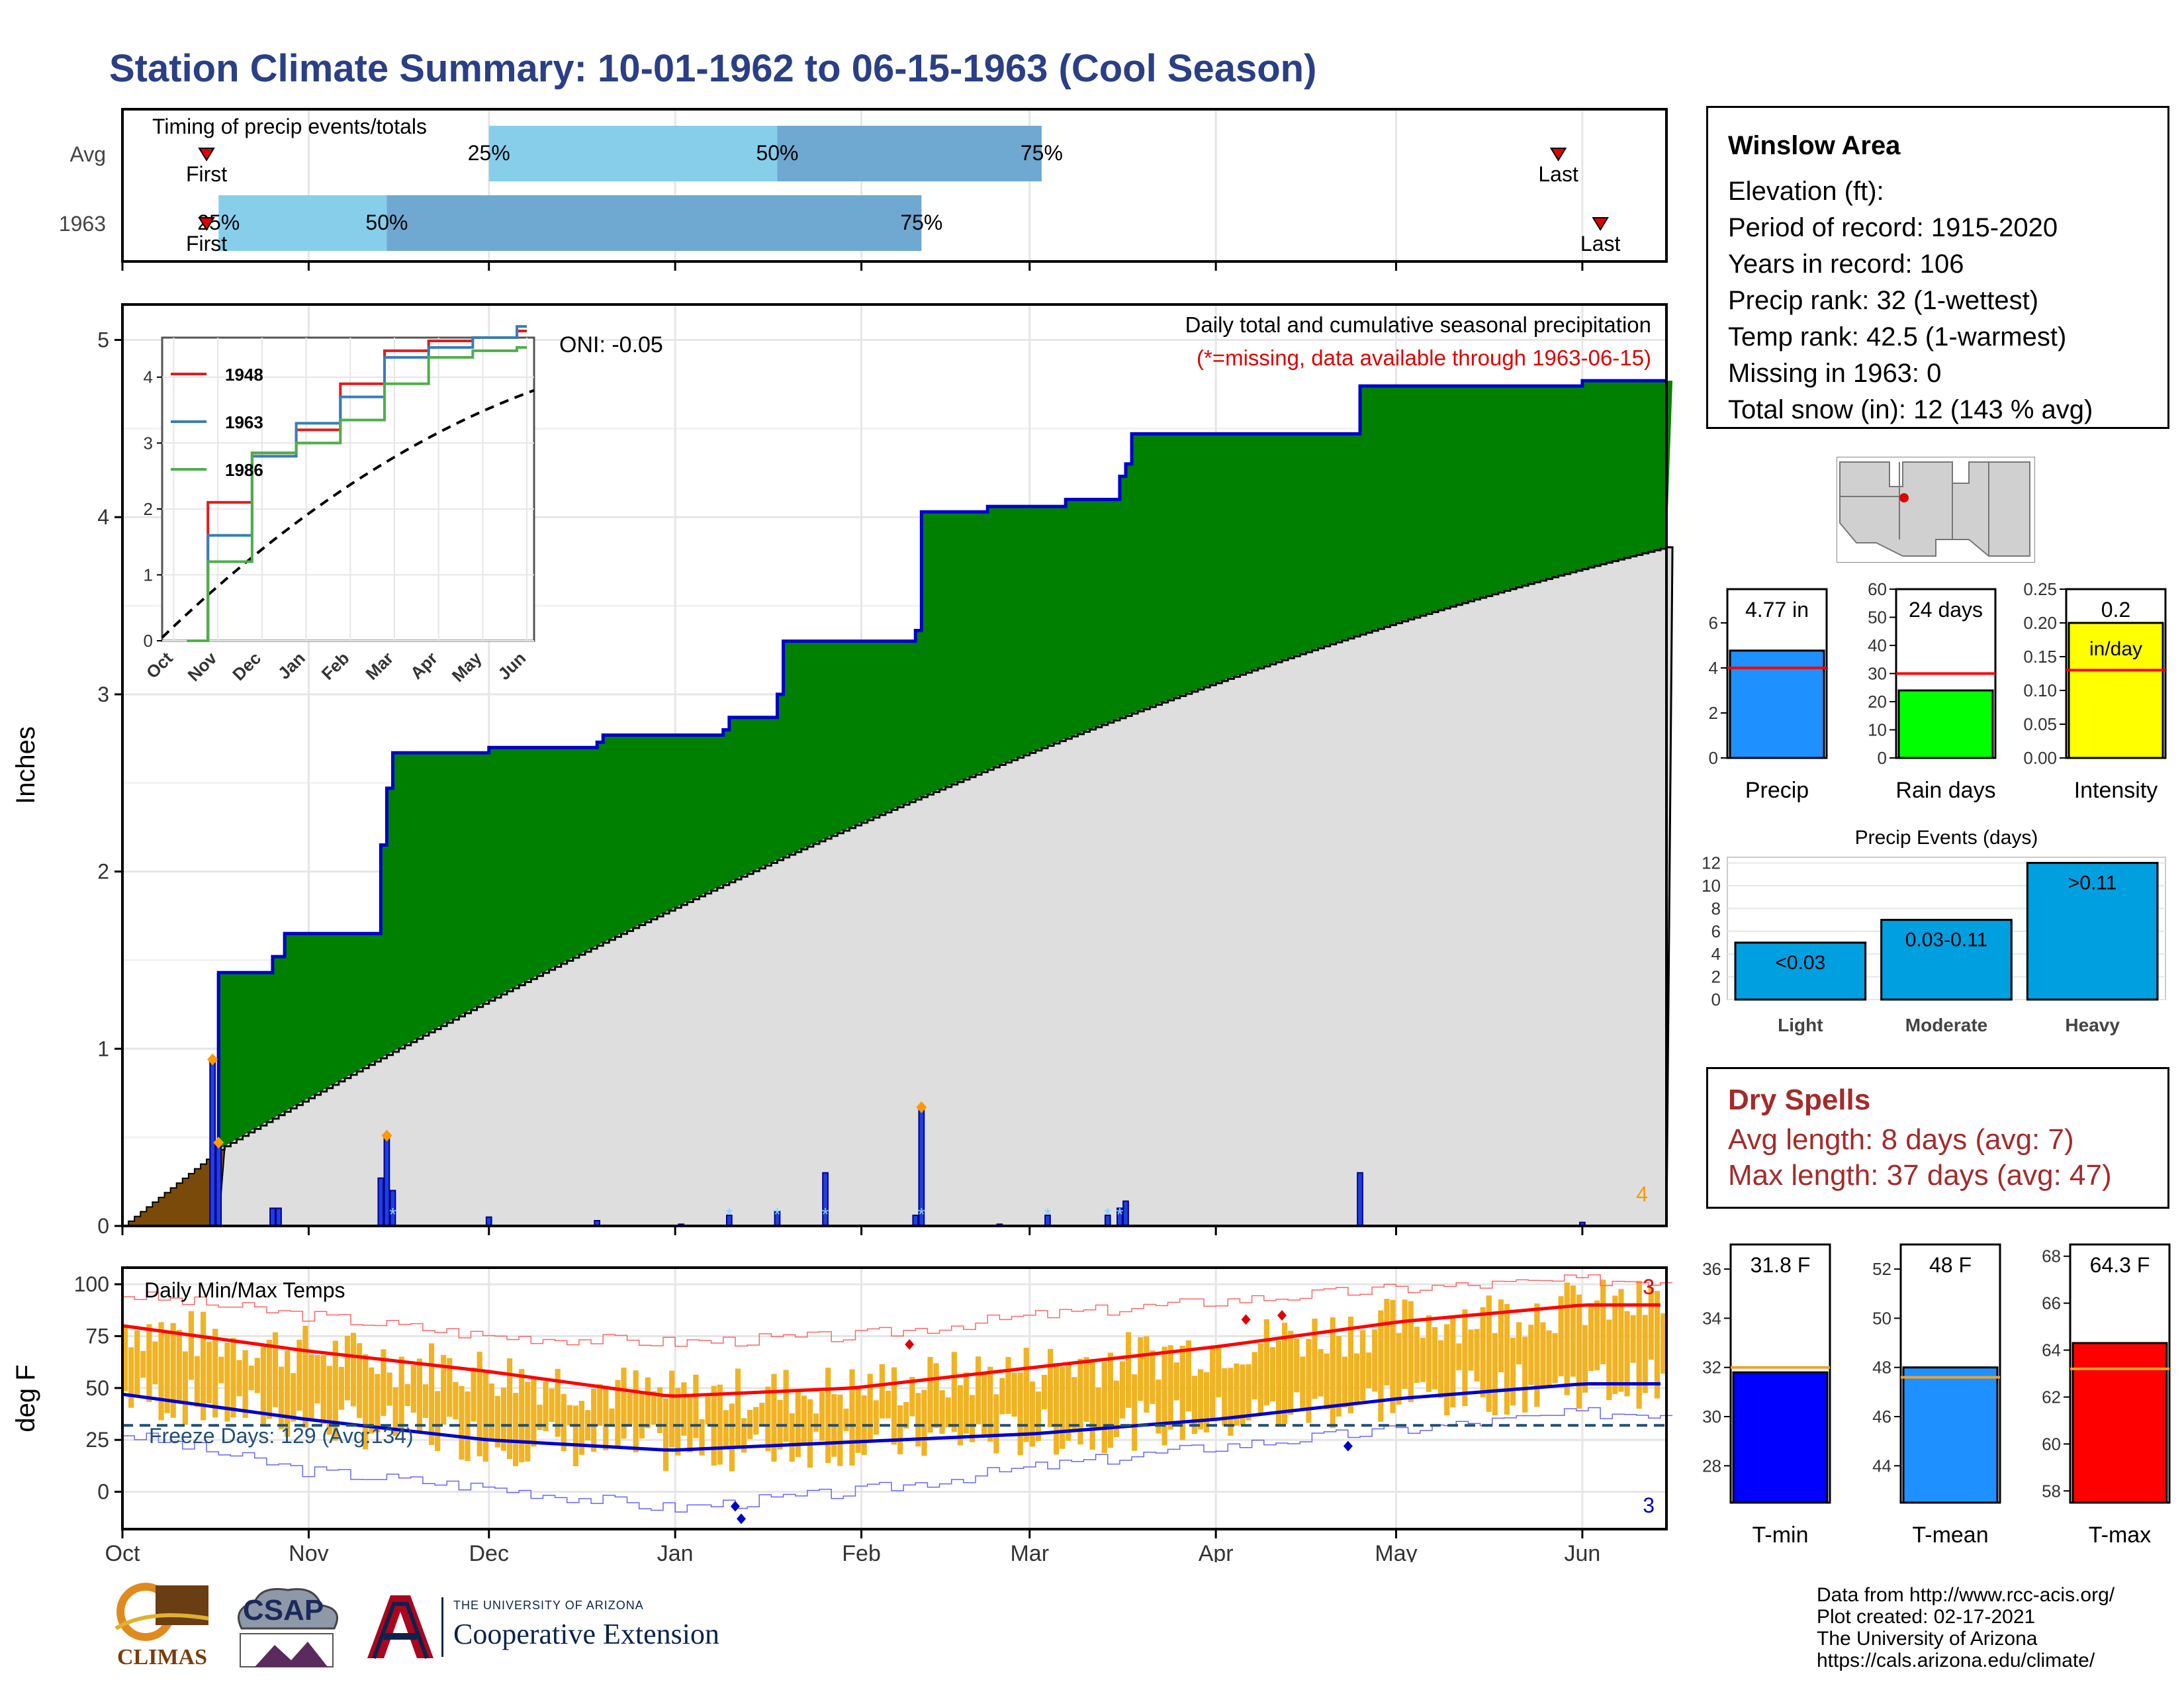 The width and height of the screenshot is (2184, 1688). I want to click on events-tick-label: 4, so click(1716, 954).